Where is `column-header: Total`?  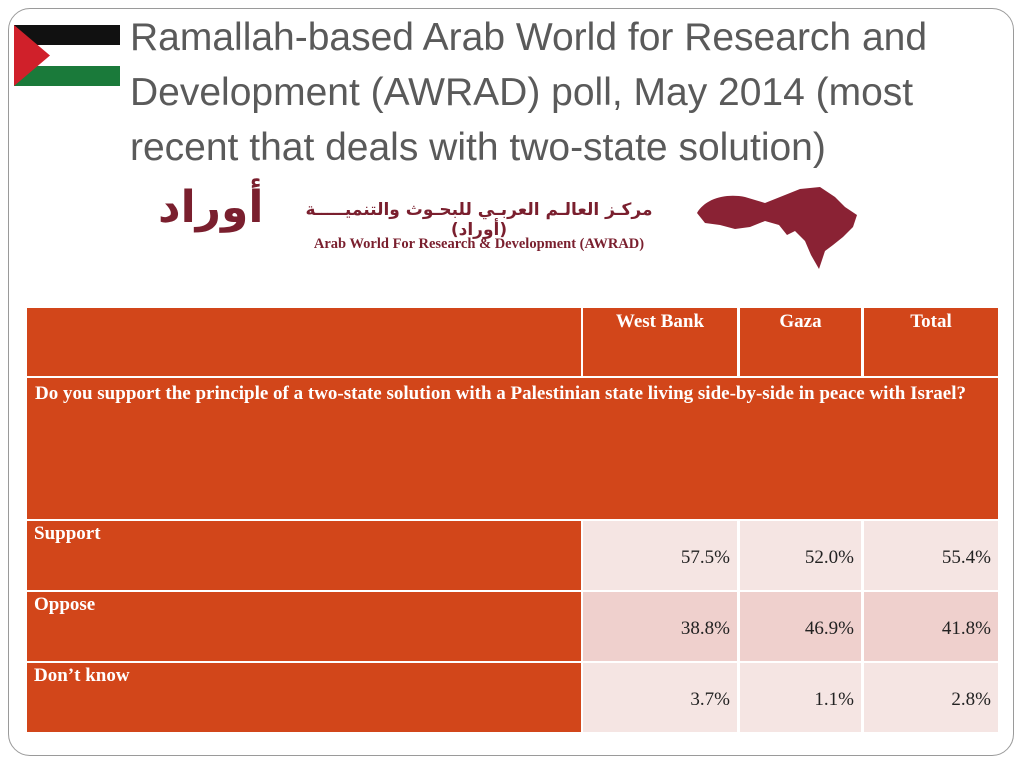
column-header: Total is located at coordinates (931, 342).